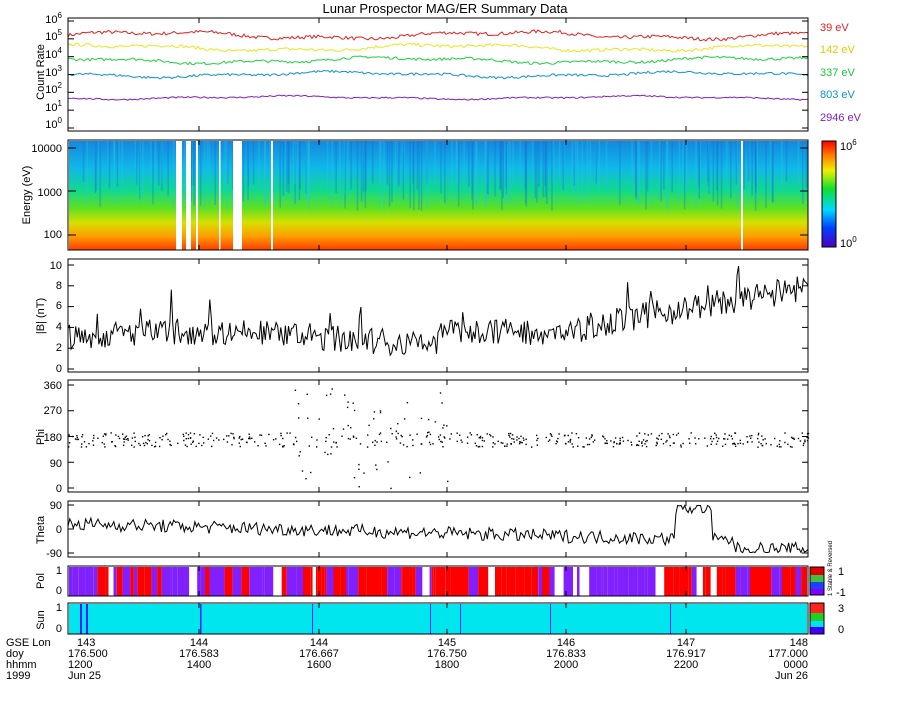  What do you see at coordinates (841, 73) in the screenshot?
I see `count-rate-legend: 39 eV 142 eV 337 eV 803 eV 2946 eV` at bounding box center [841, 73].